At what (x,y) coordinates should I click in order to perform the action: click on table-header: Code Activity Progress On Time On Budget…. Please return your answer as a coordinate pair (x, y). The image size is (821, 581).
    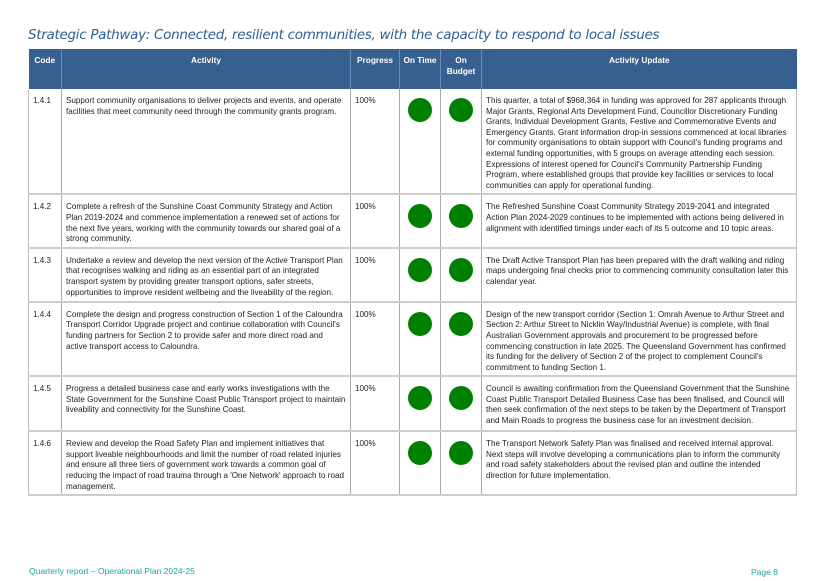
    Looking at the image, I should click on (412, 69).